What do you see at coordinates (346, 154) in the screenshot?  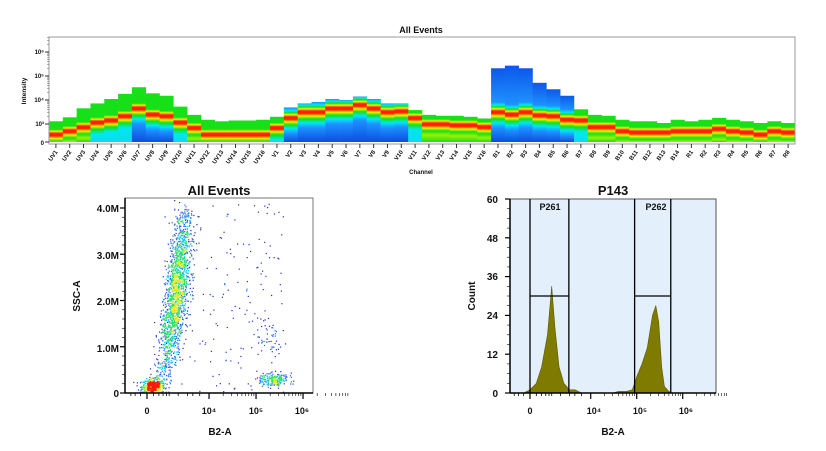 I see `channel-label: V6` at bounding box center [346, 154].